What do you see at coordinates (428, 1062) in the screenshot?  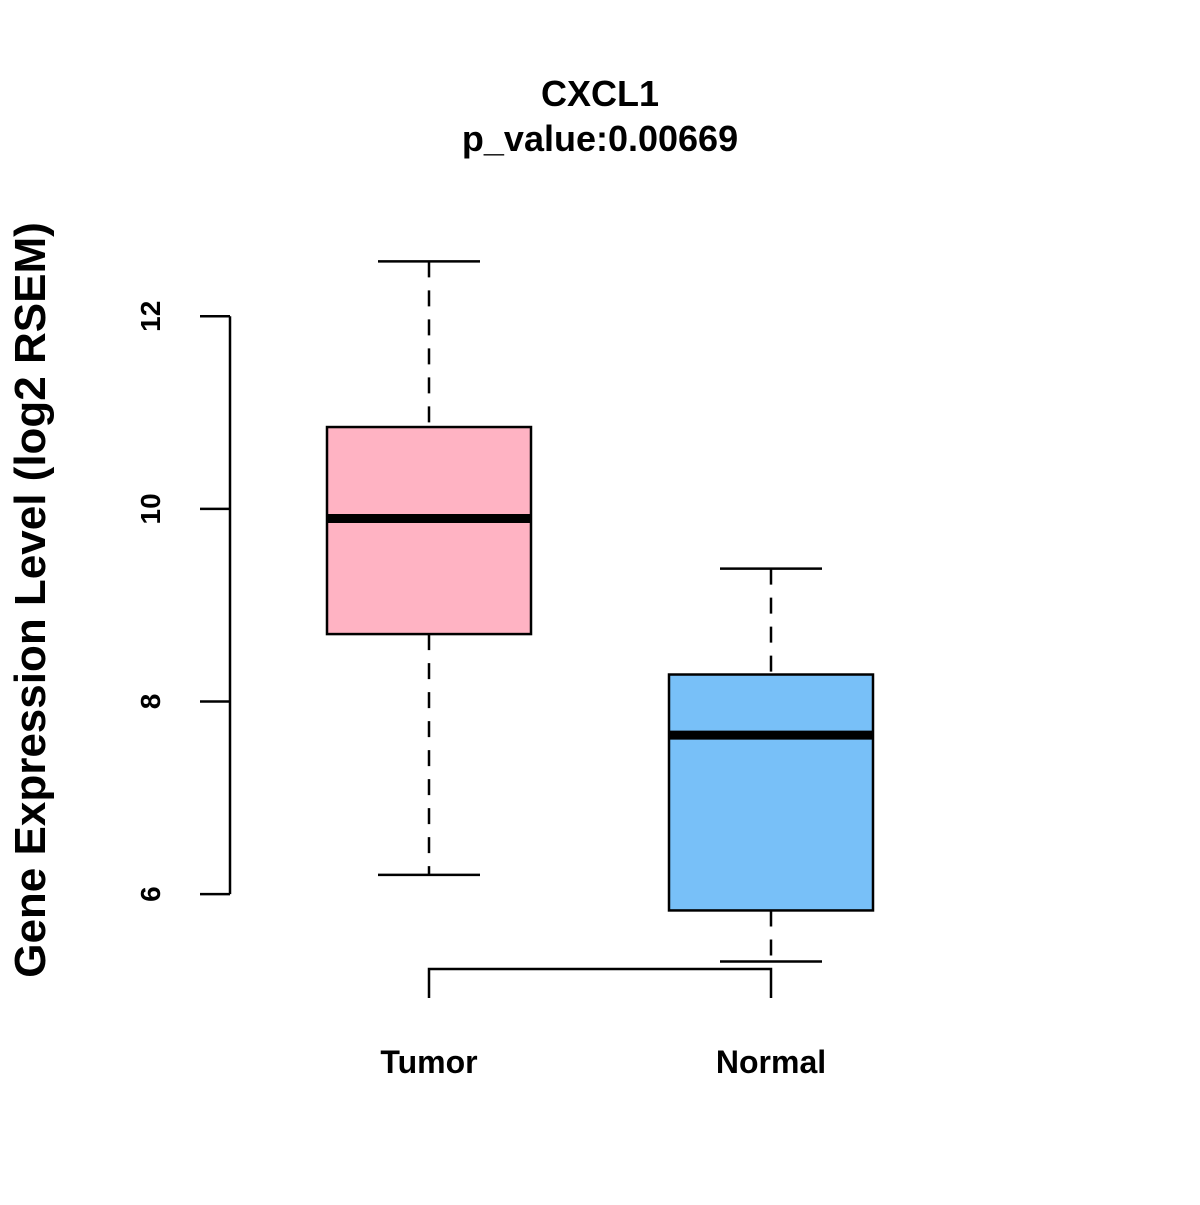 I see `x-label-tumor: Tumor` at bounding box center [428, 1062].